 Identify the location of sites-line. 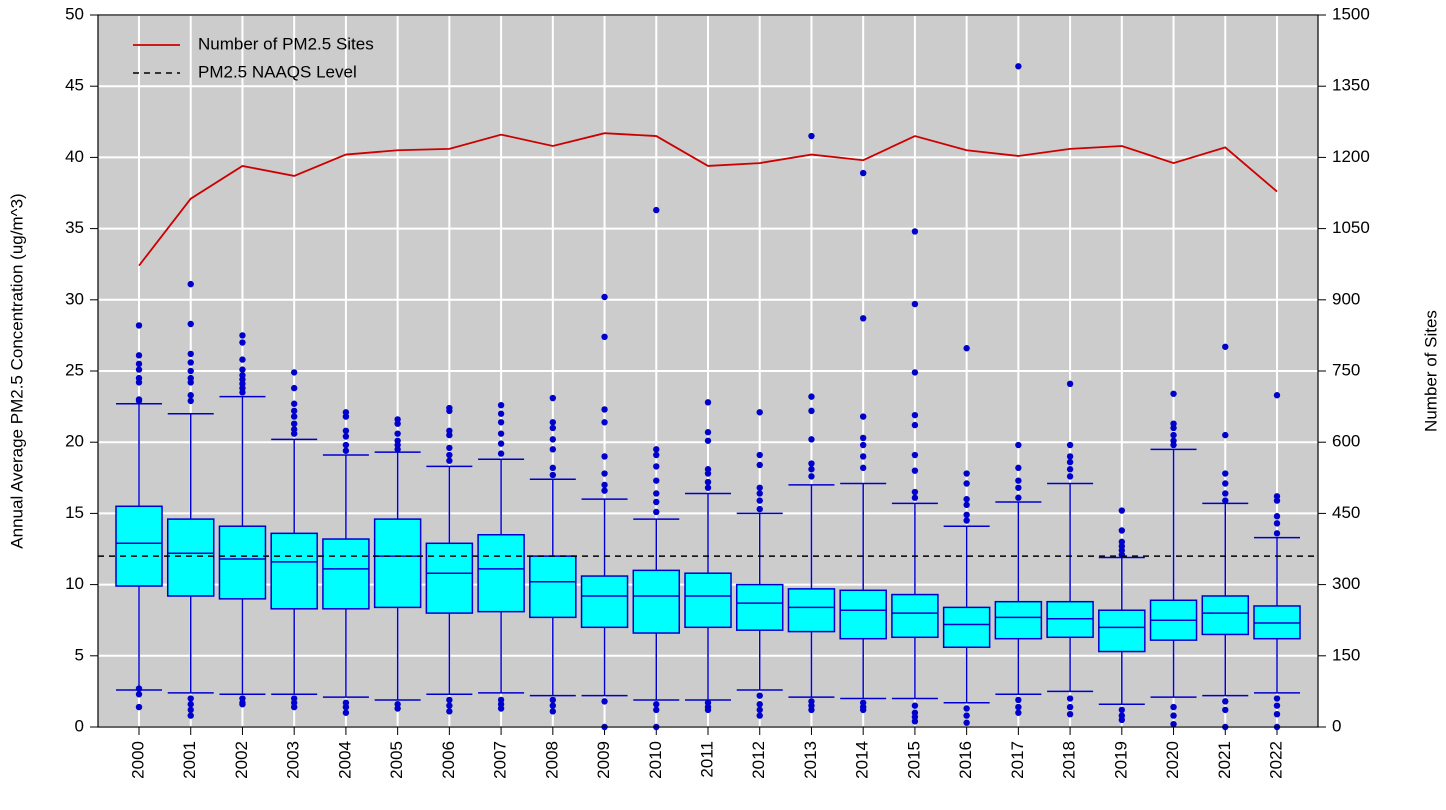
(708, 199).